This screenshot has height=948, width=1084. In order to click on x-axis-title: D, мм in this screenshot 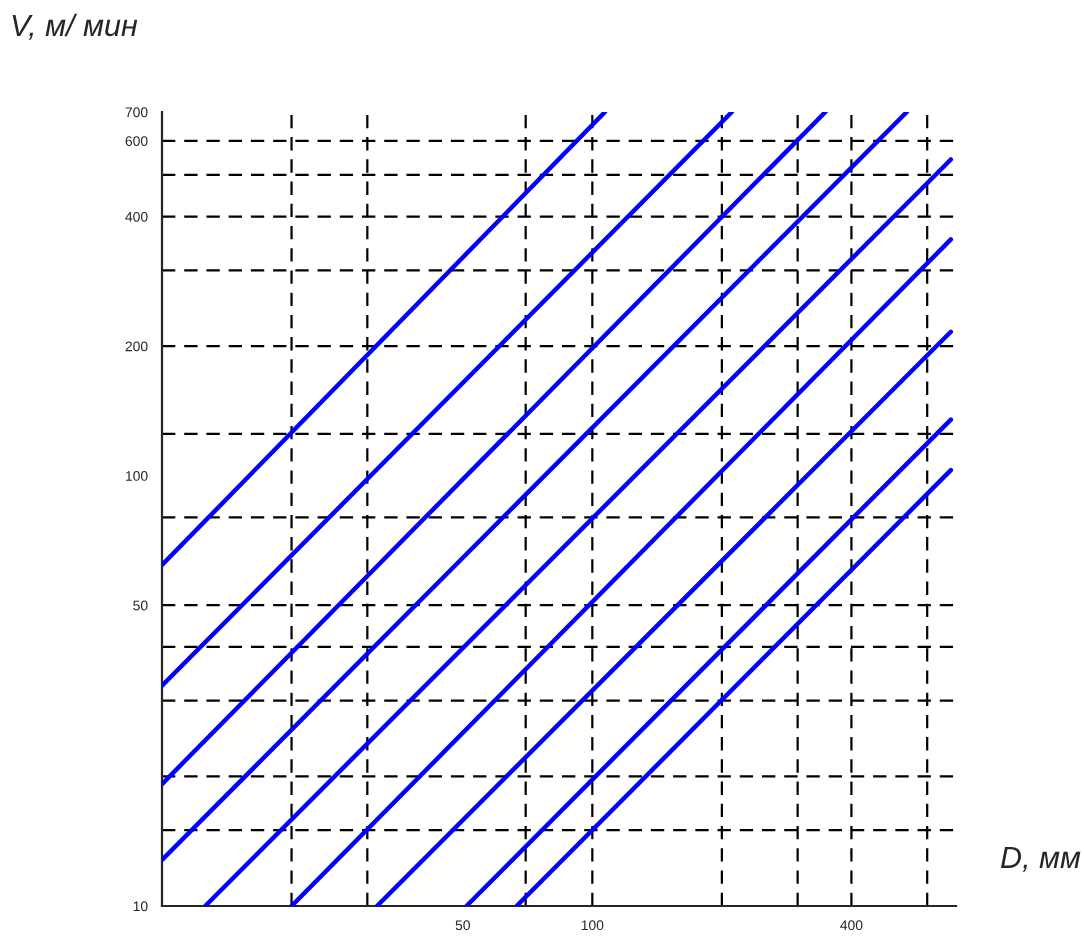, I will do `click(1040, 859)`.